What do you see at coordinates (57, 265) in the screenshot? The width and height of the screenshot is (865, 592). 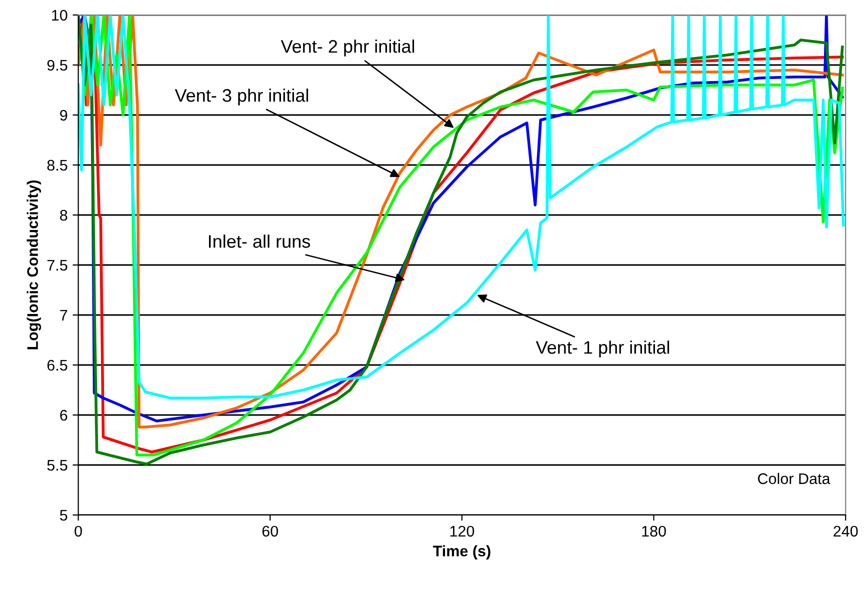 I see `y-tick-label: 7.5` at bounding box center [57, 265].